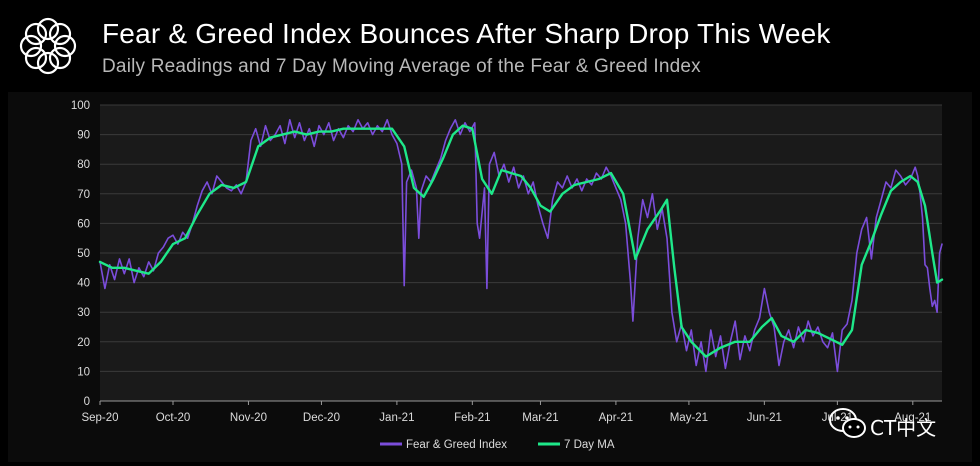  Describe the element at coordinates (321, 418) in the screenshot. I see `x-tick-label: Dec-20` at that location.